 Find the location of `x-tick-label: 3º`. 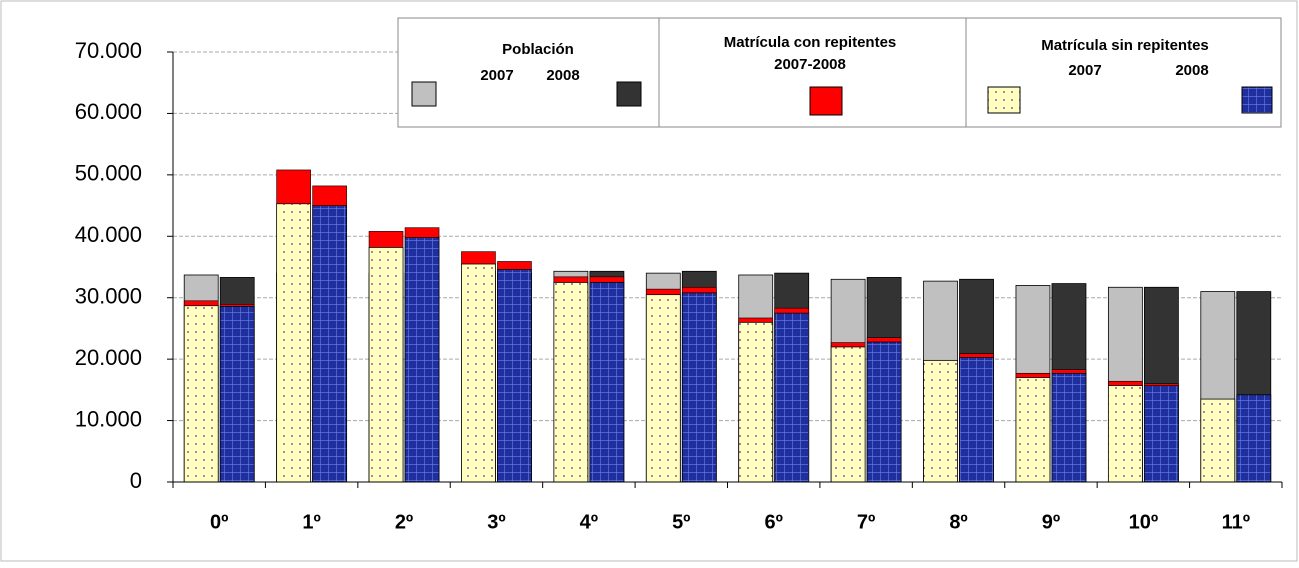

x-tick-label: 3º is located at coordinates (496, 522).